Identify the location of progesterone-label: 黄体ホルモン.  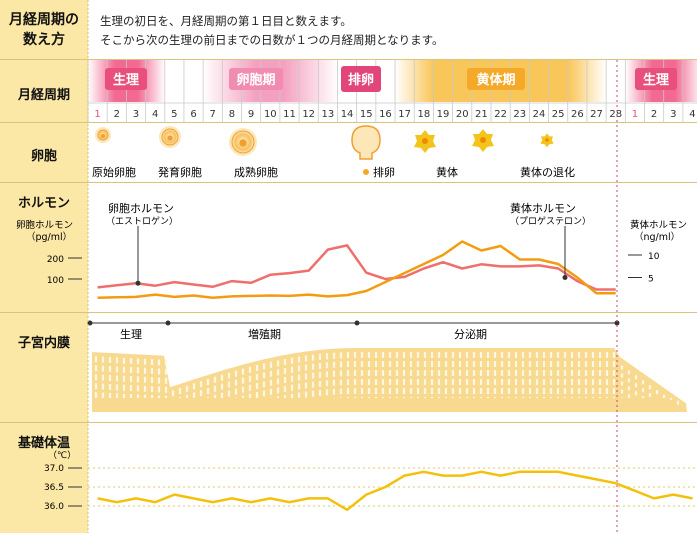
(543, 208).